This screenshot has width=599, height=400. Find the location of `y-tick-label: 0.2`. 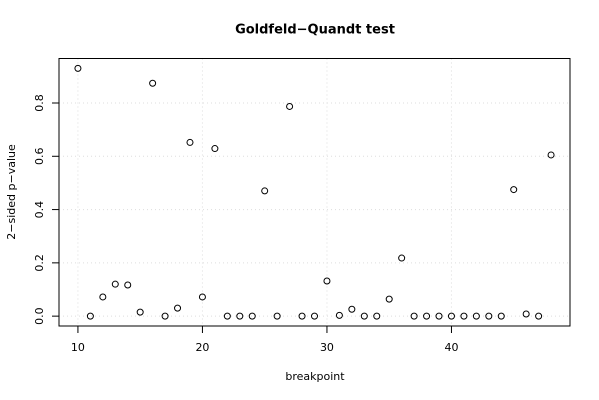

y-tick-label: 0.2 is located at coordinates (39, 263).